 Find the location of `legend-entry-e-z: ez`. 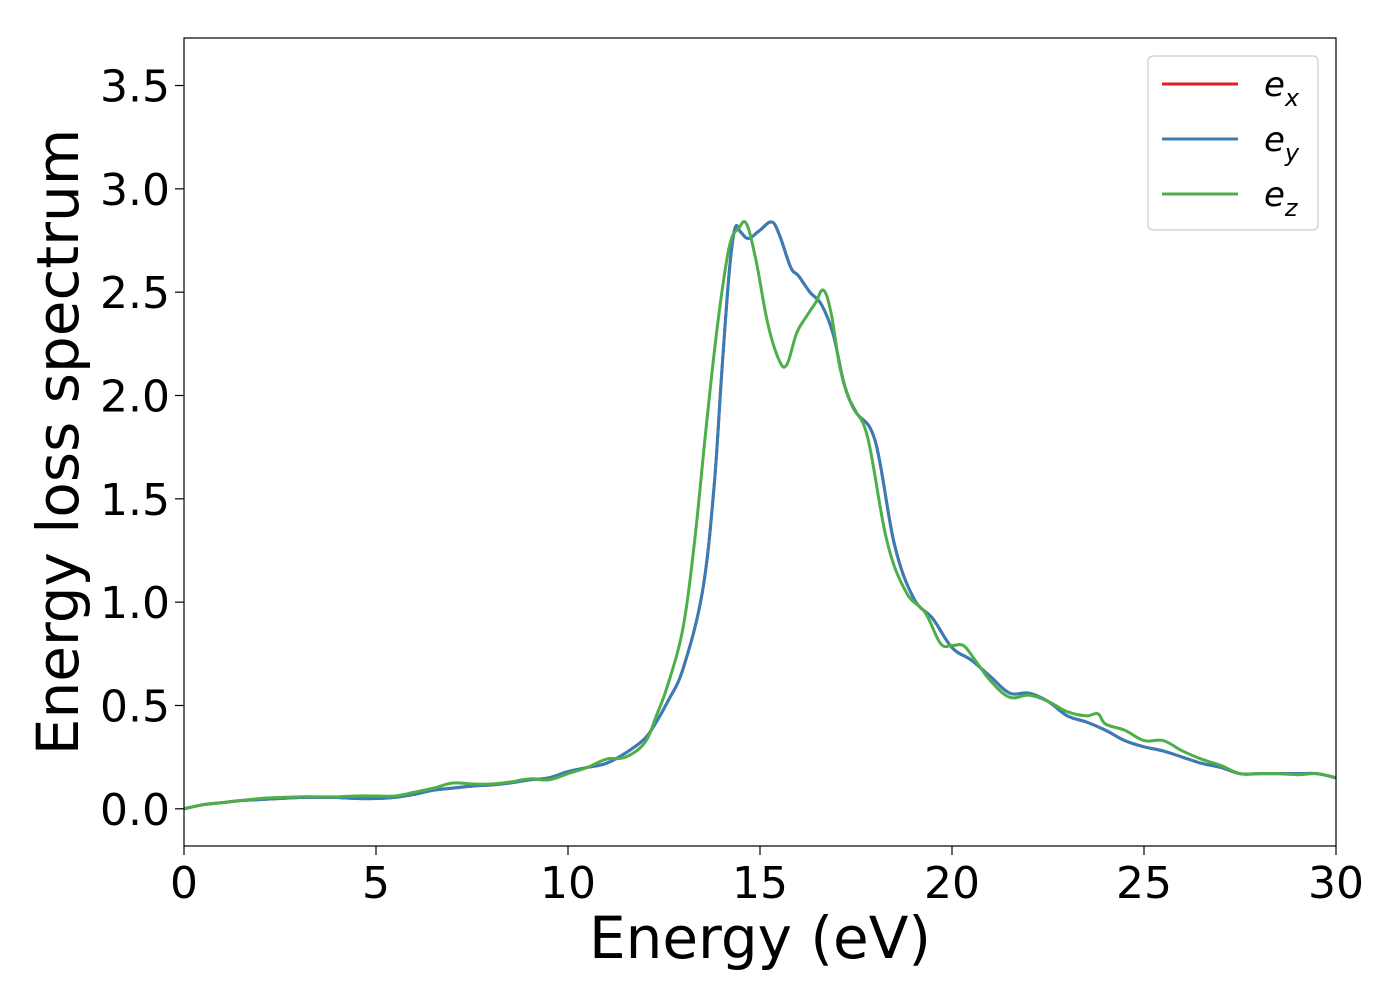

legend-entry-e-z: ez is located at coordinates (1230, 198).